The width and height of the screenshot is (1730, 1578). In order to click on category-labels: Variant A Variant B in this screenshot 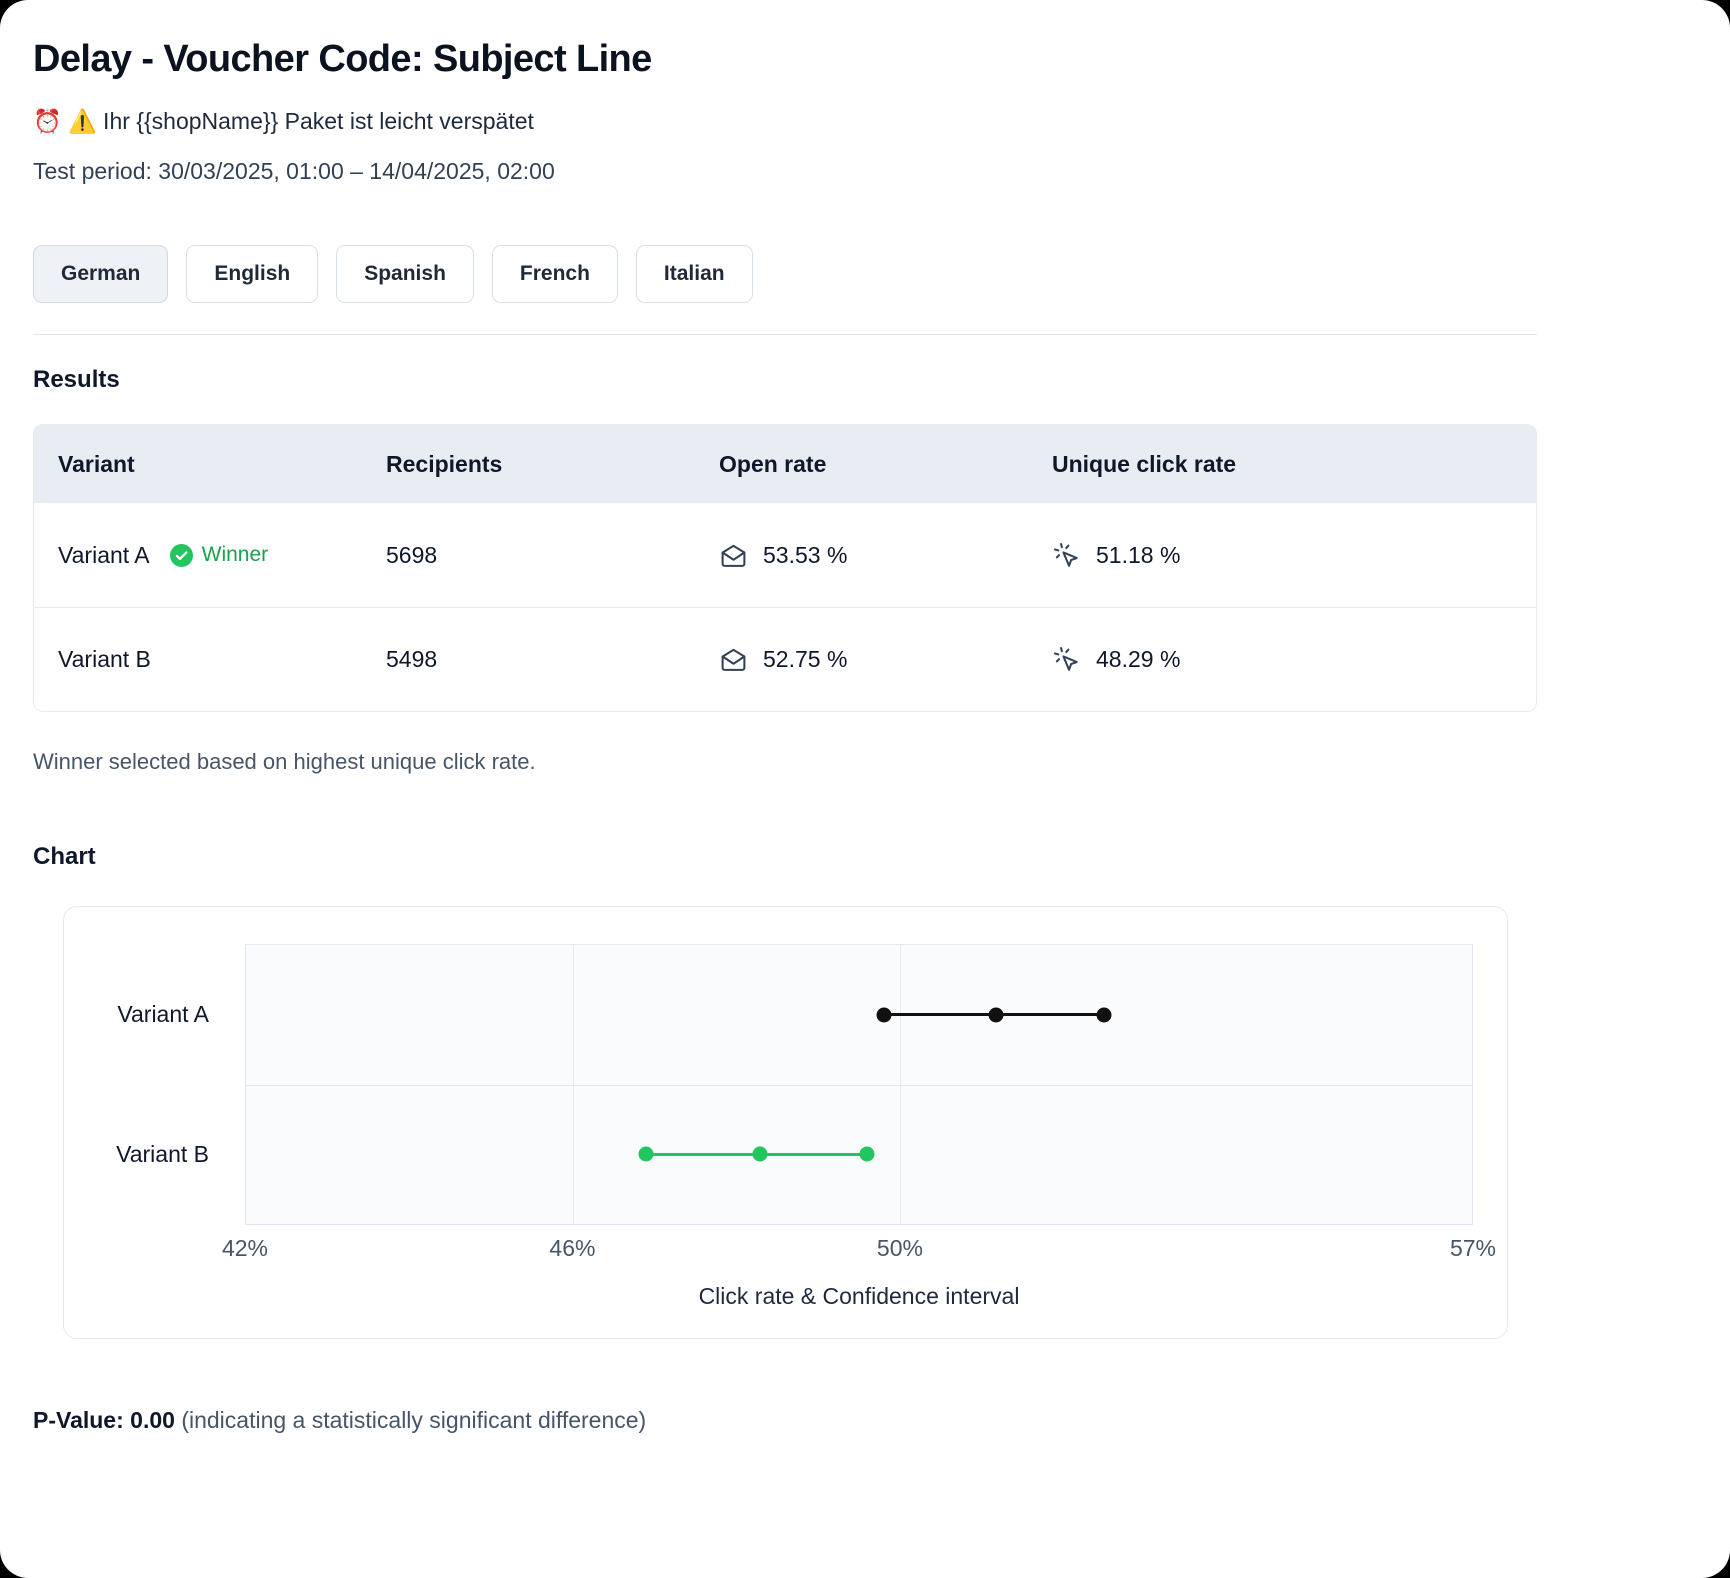, I will do `click(154, 1084)`.